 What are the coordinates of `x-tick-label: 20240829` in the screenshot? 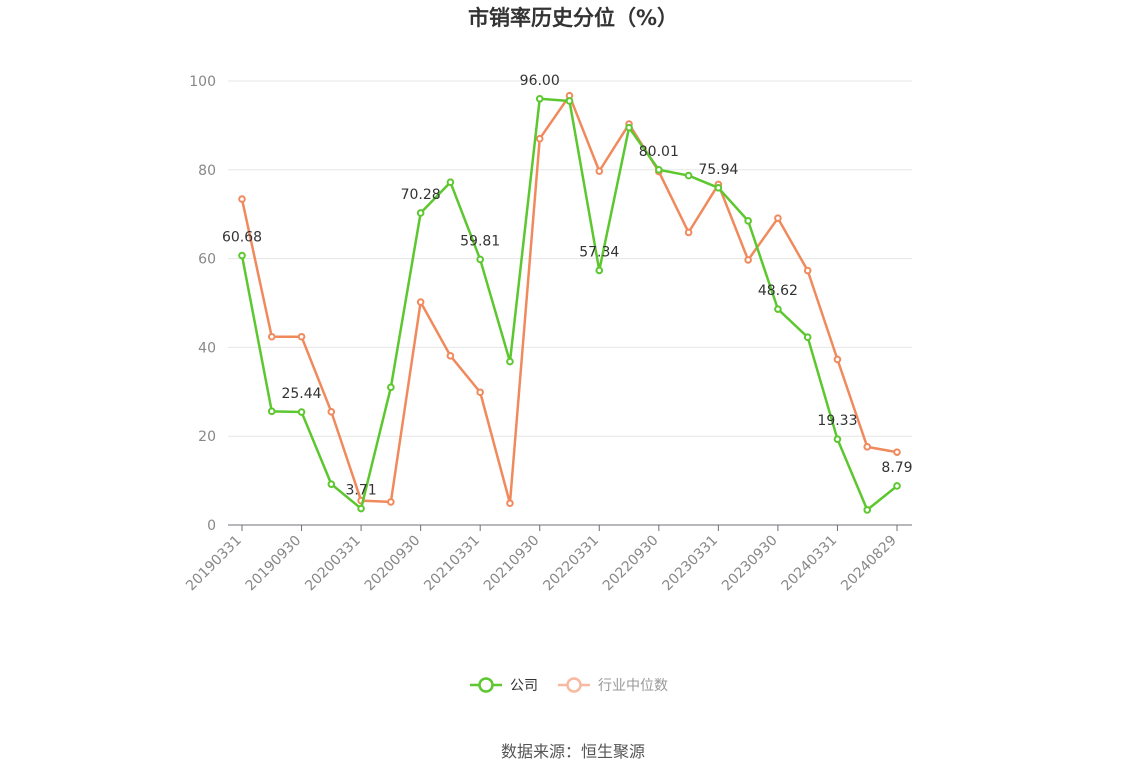 It's located at (869, 564).